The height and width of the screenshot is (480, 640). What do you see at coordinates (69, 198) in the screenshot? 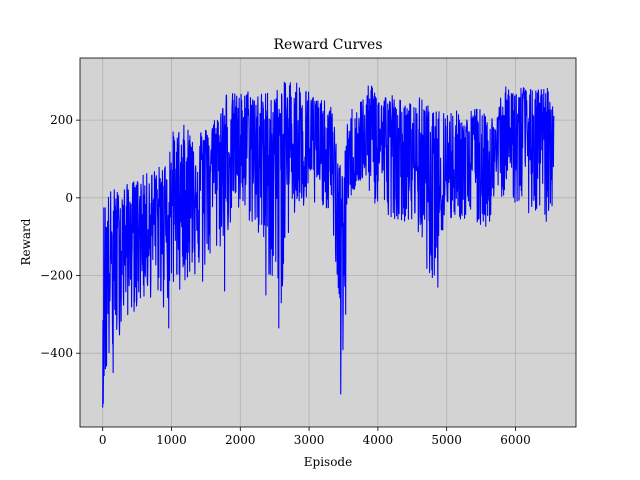
I see `y-tick-label: 0` at bounding box center [69, 198].